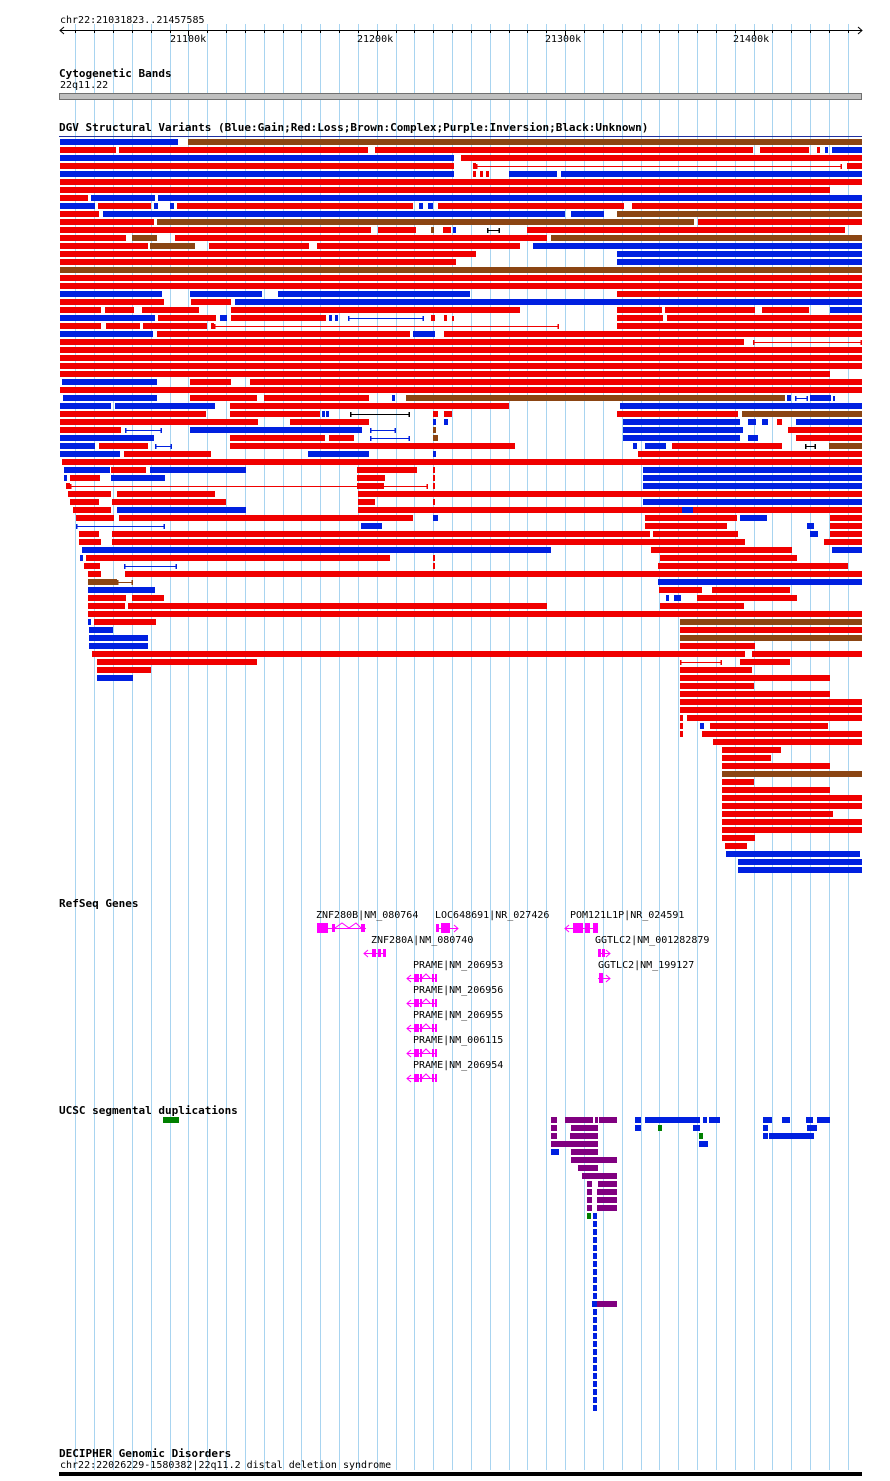 This screenshot has height=1481, width=890. Describe the element at coordinates (460, 1474) in the screenshot. I see `decipher-feature-bar` at that location.